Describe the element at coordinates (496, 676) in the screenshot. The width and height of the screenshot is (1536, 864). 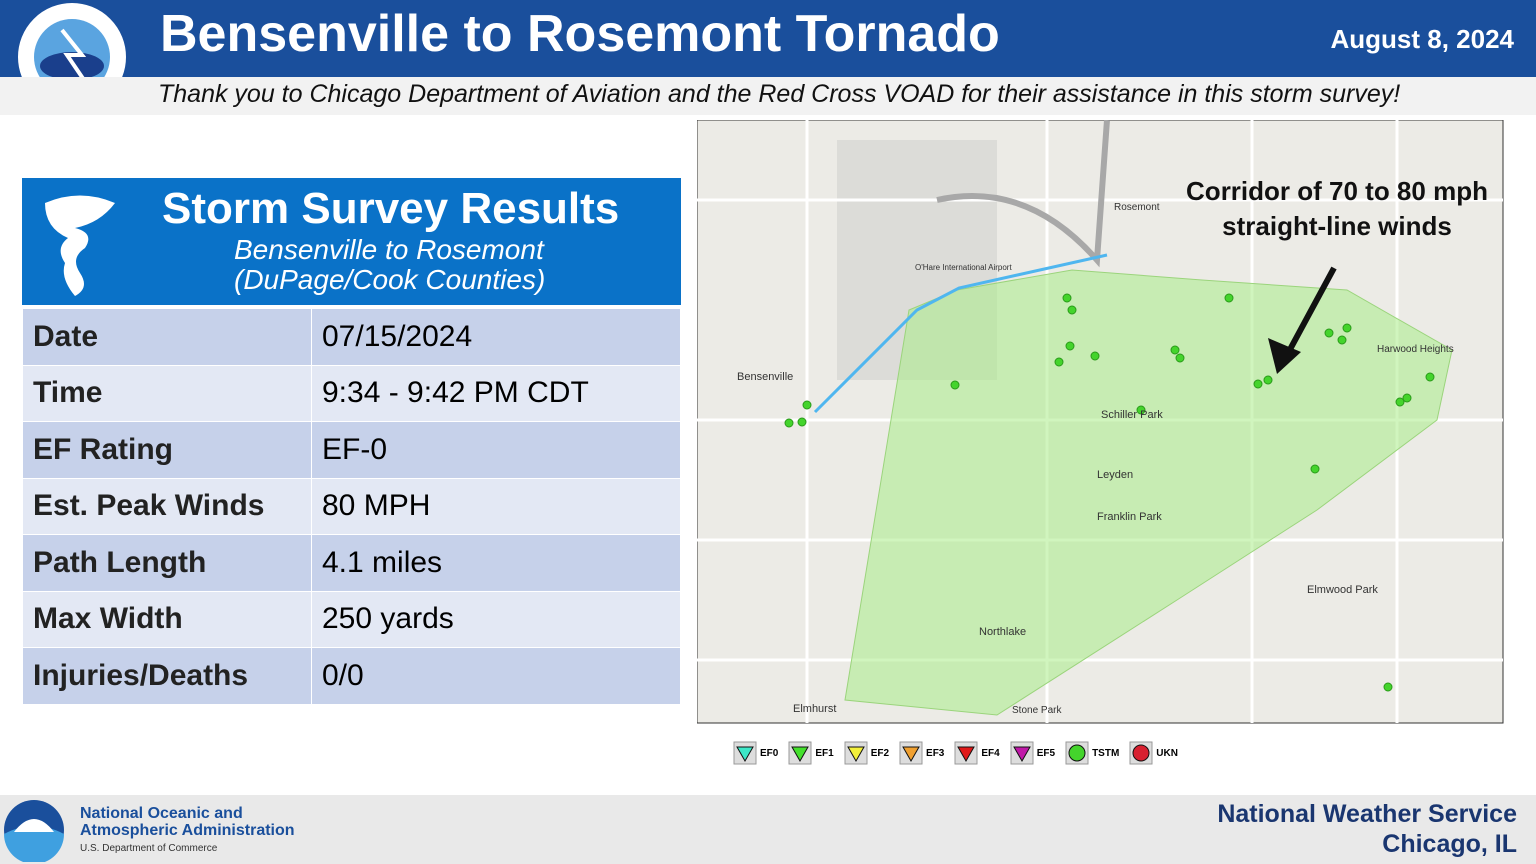
I see `row-value: 0/0` at that location.